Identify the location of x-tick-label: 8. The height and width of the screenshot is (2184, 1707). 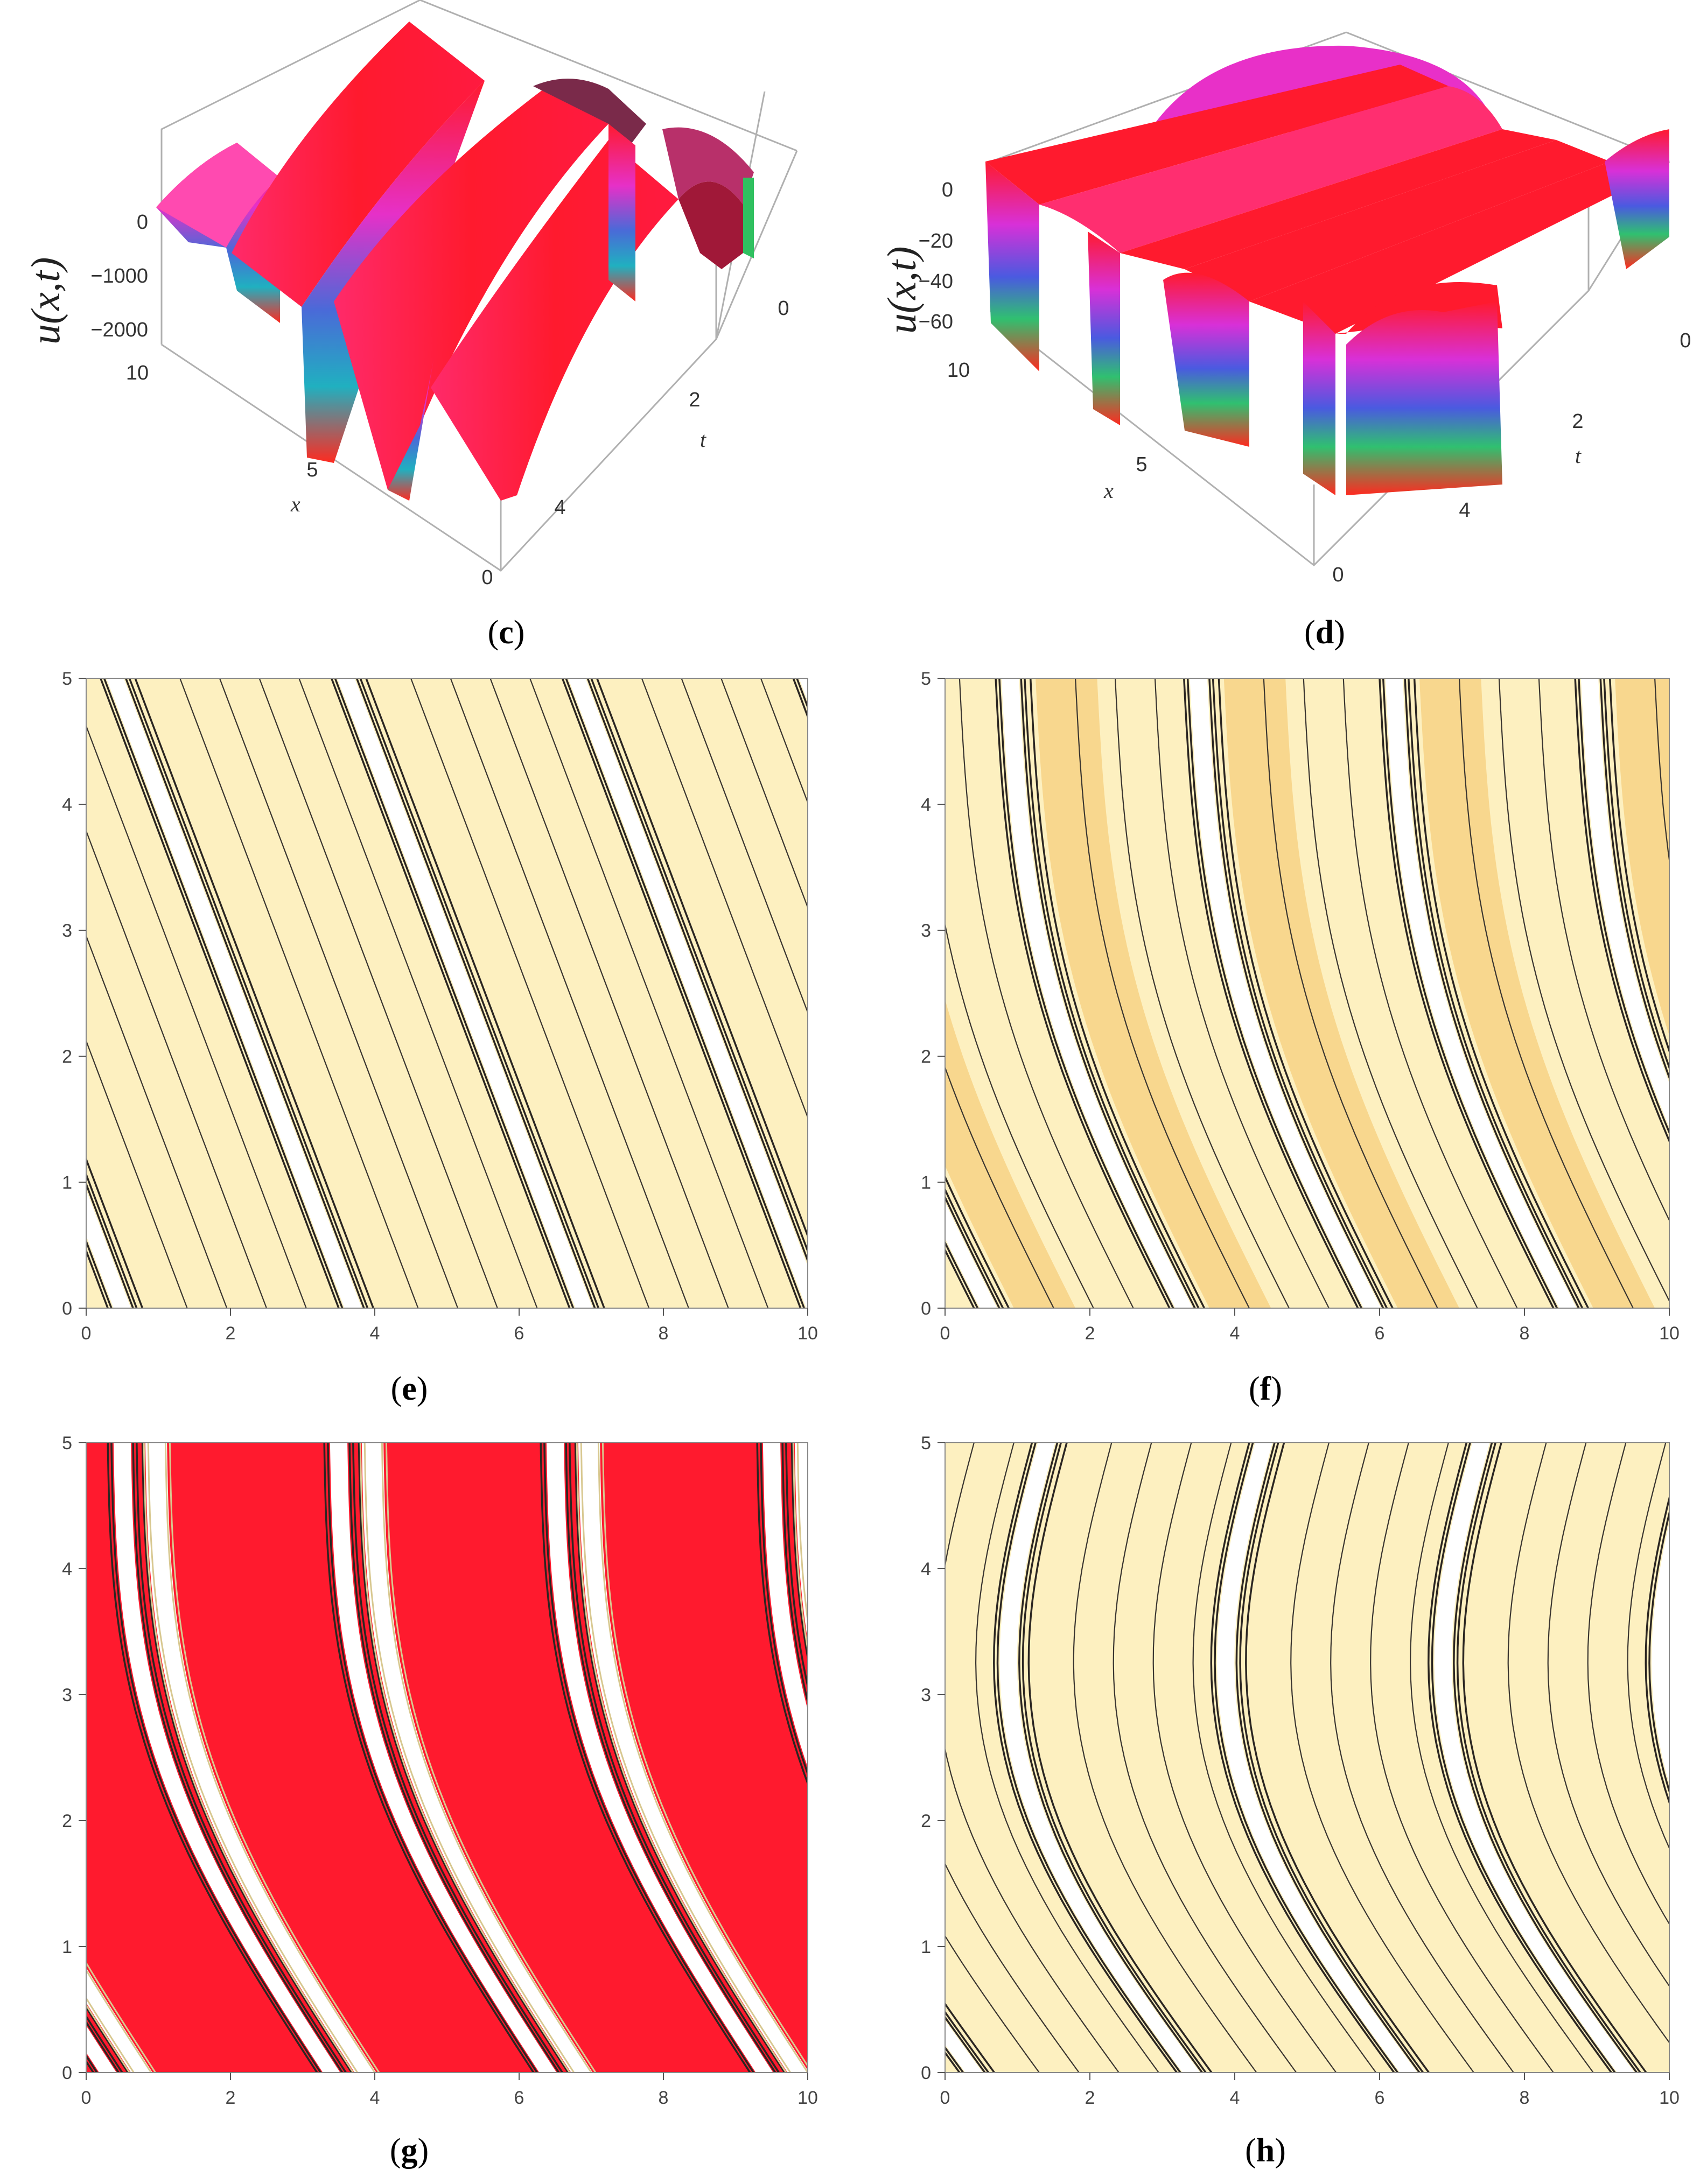
(664, 1333).